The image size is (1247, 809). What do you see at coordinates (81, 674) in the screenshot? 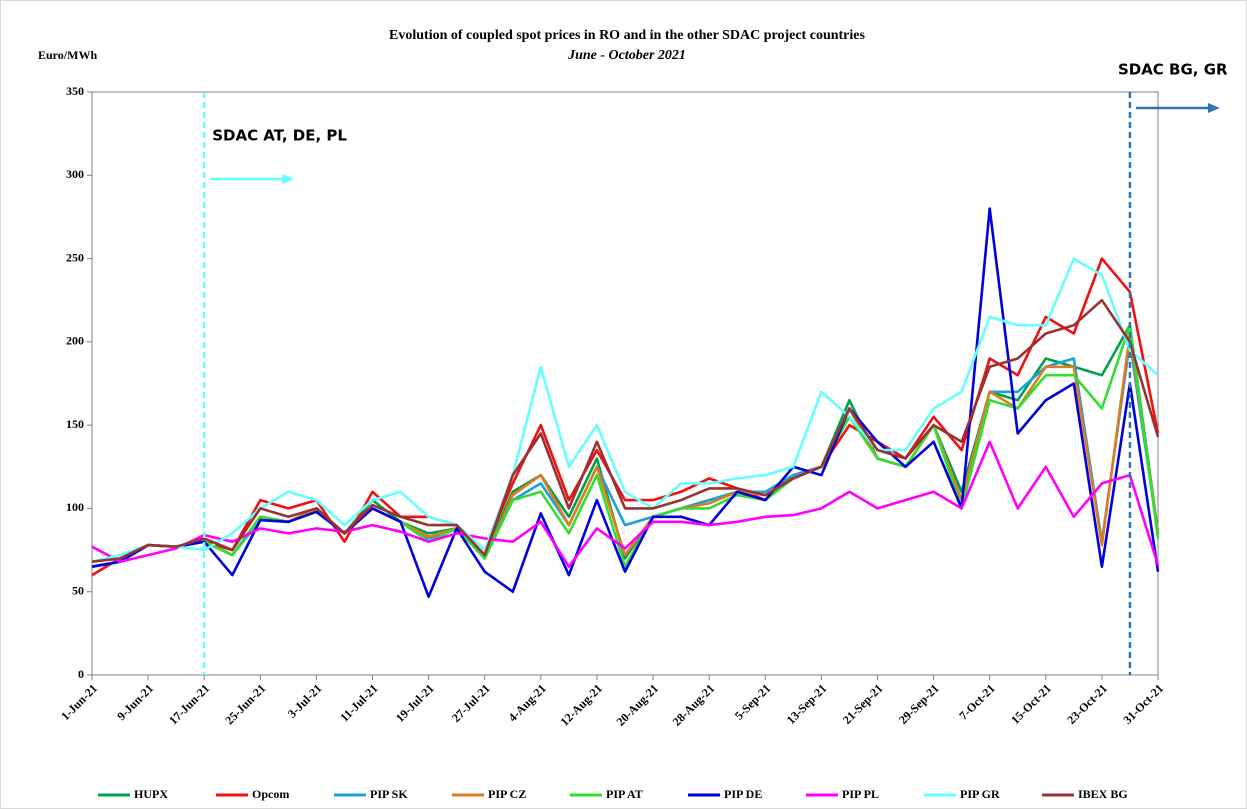
I see `y-tick-label: 0` at bounding box center [81, 674].